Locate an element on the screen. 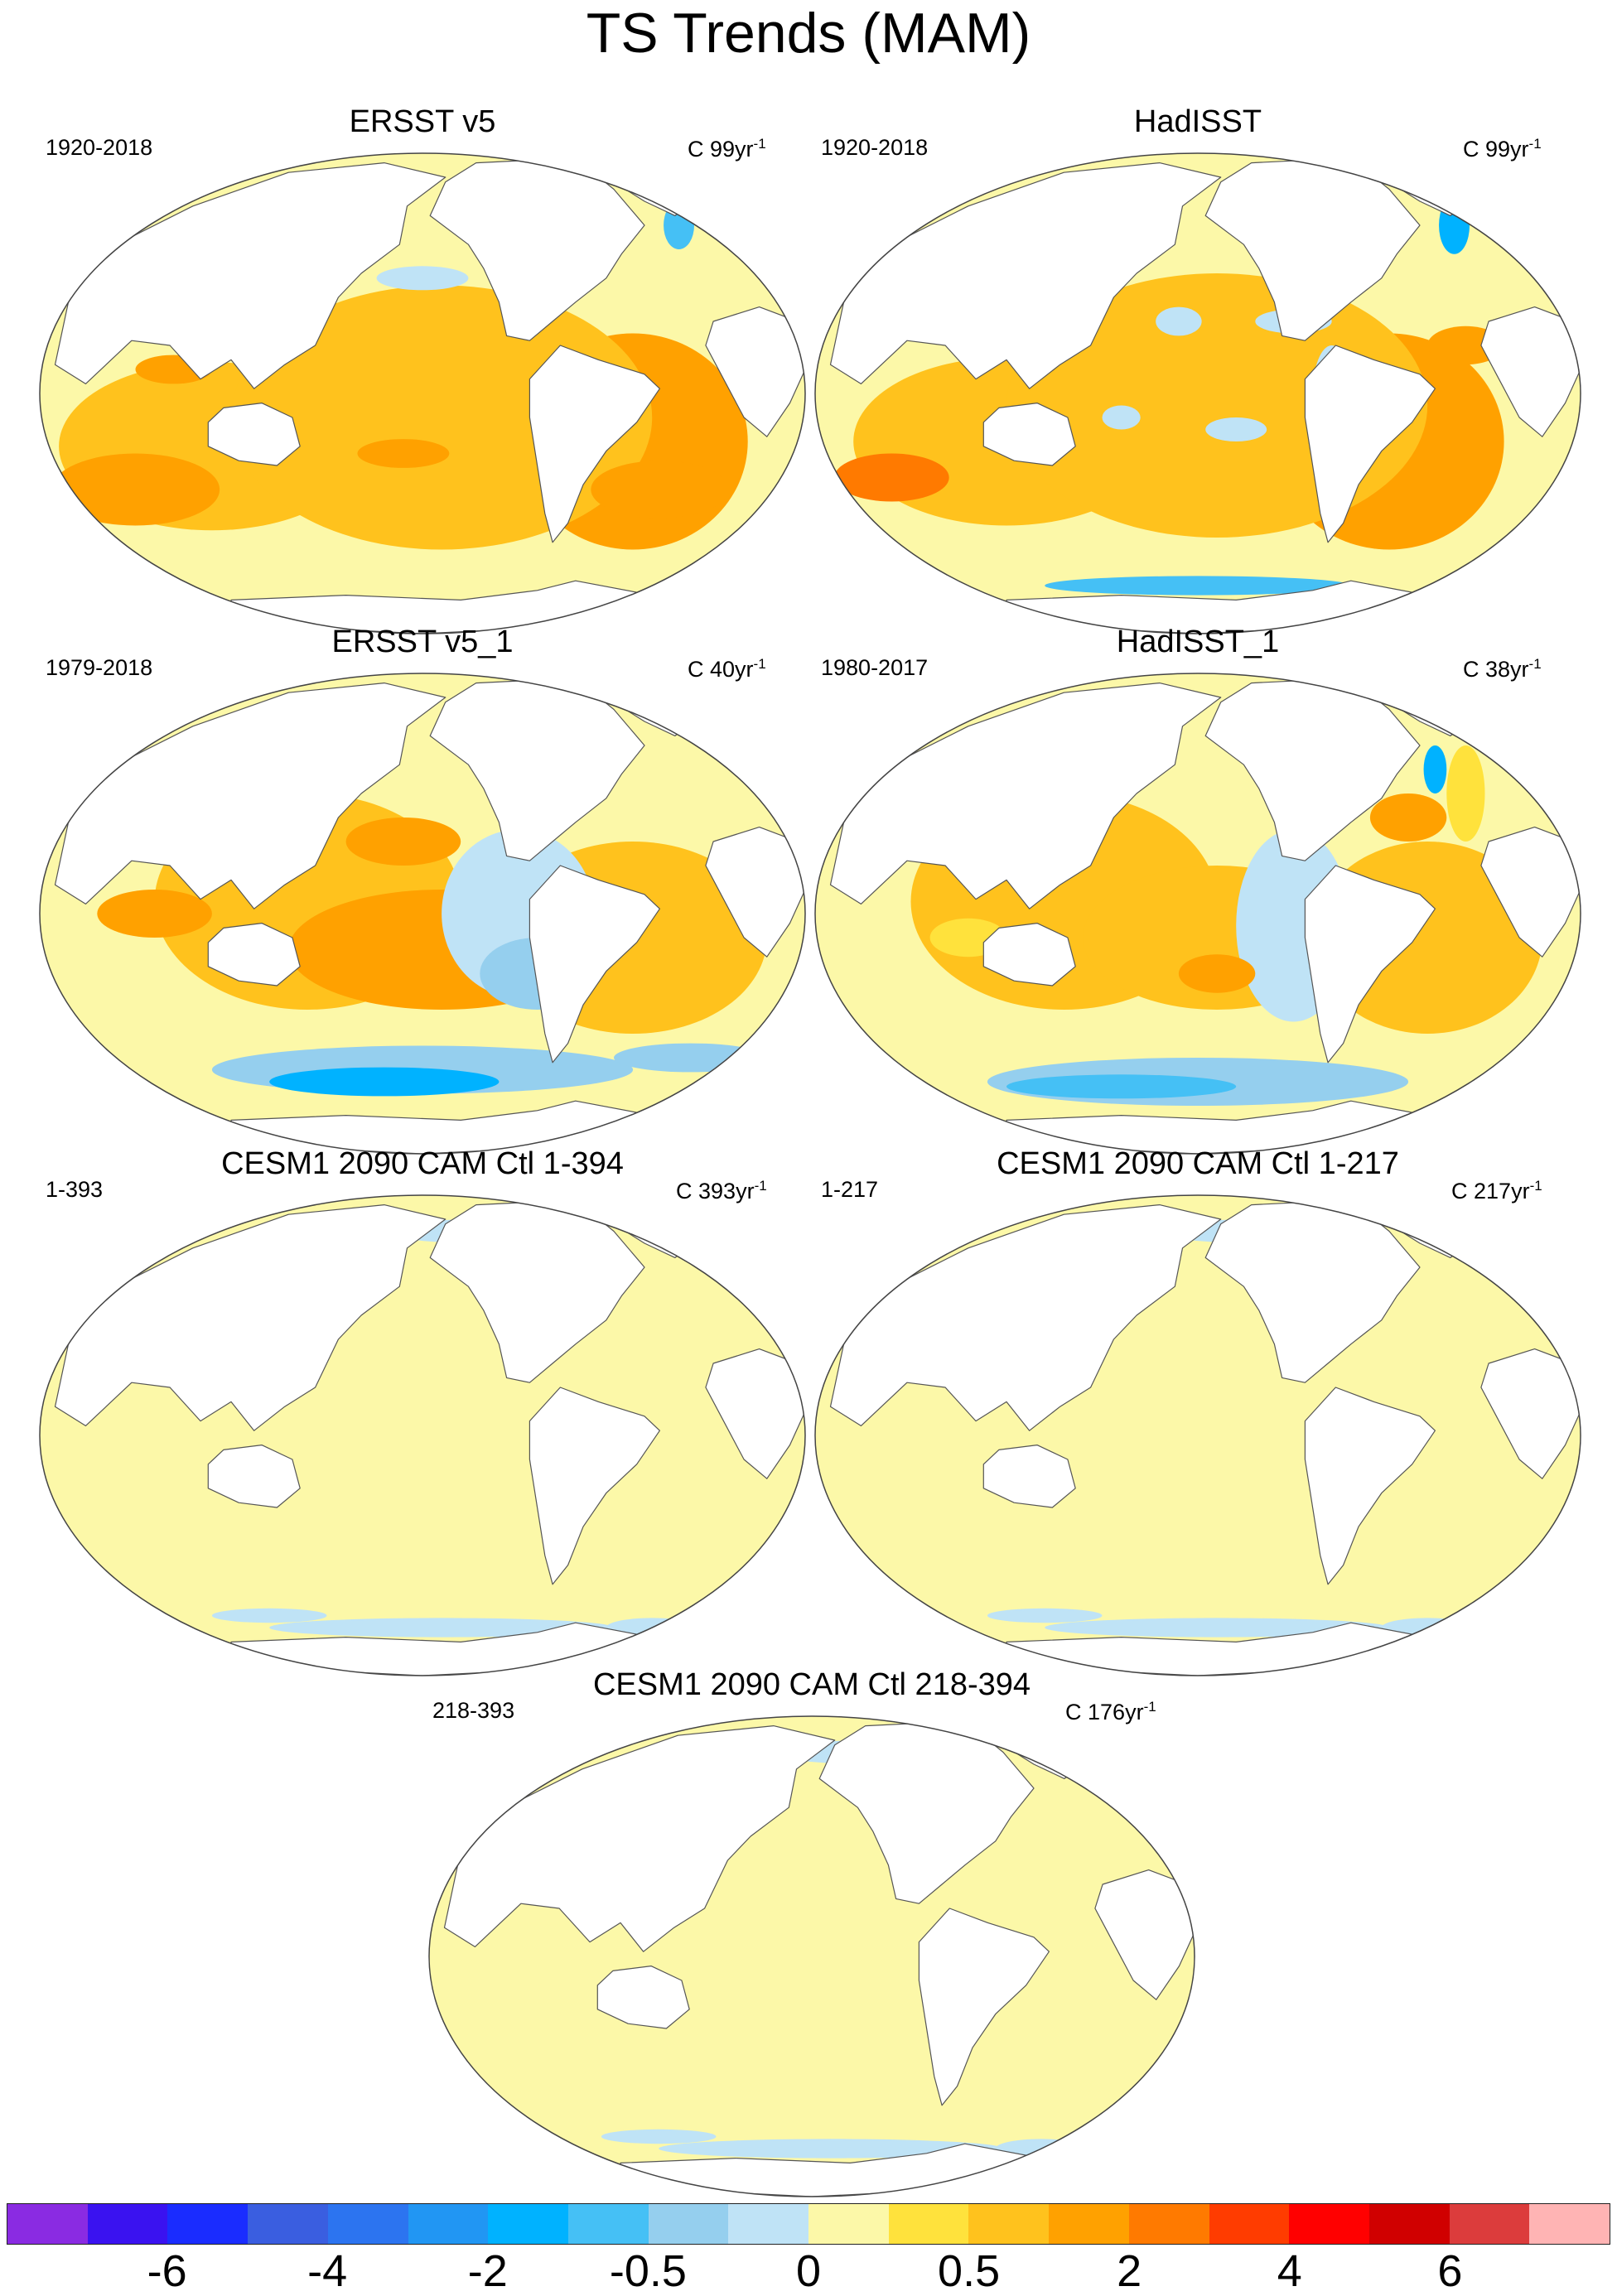 This screenshot has height=2296, width=1617. panel-title: HadISST_1 is located at coordinates (1198, 642).